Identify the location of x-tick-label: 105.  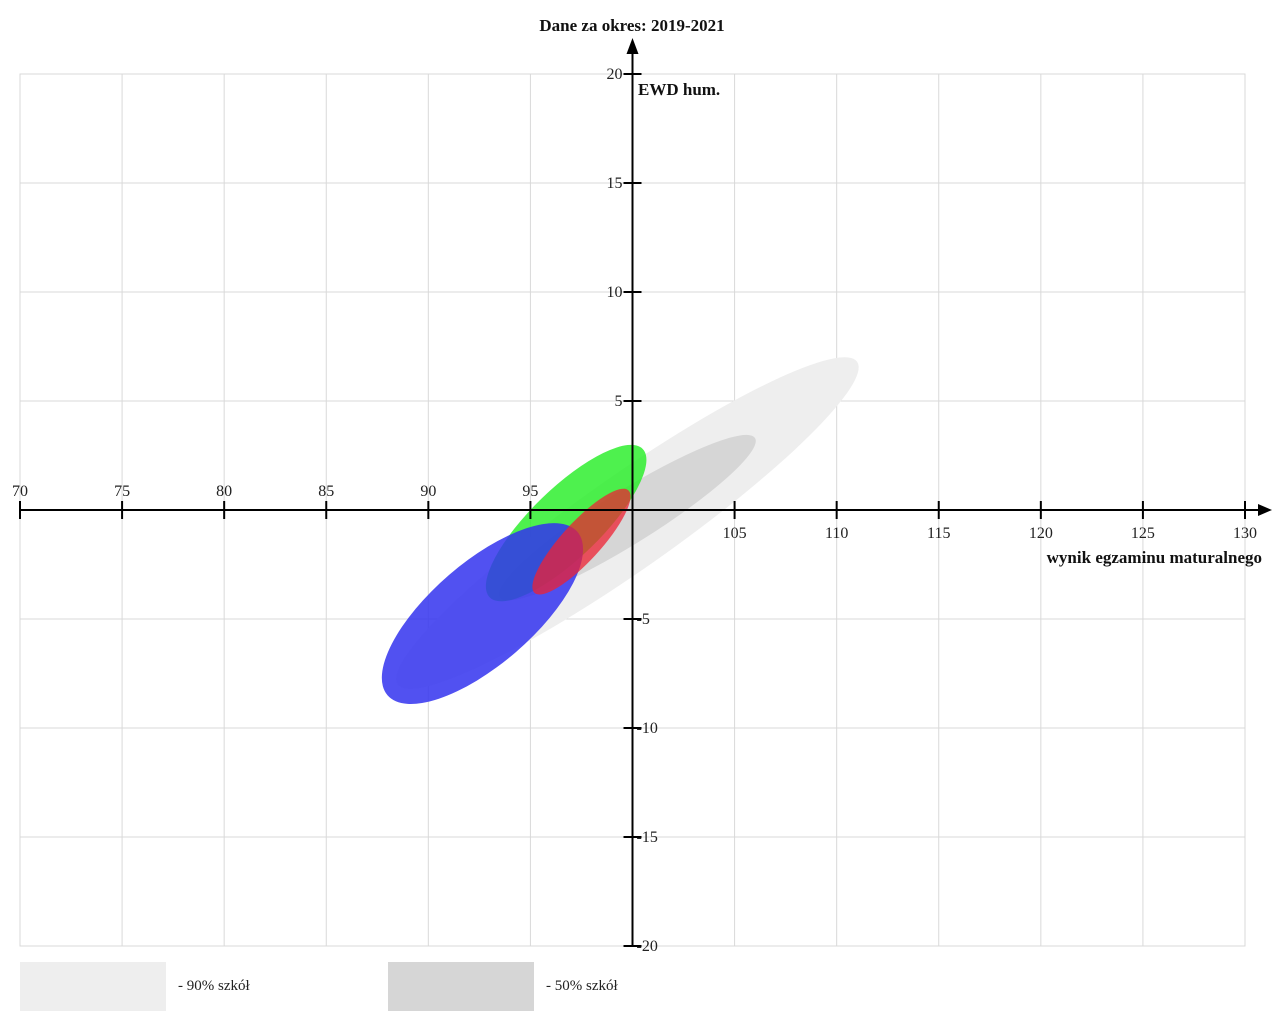
(735, 533).